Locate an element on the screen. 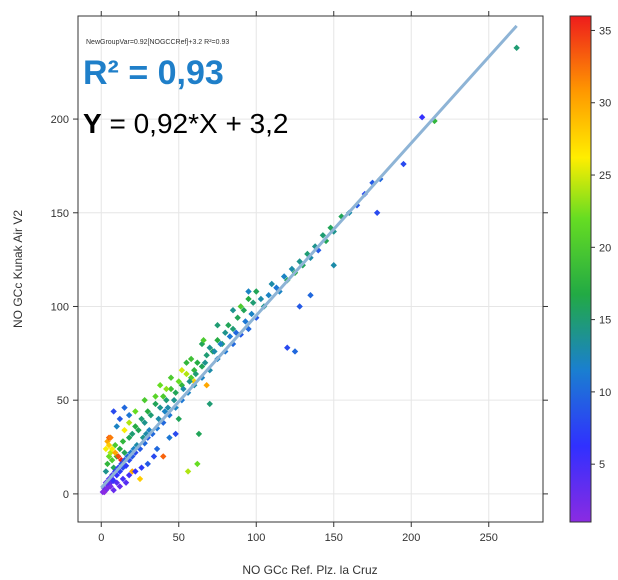  x-tick-label-1: 50 is located at coordinates (179, 538).